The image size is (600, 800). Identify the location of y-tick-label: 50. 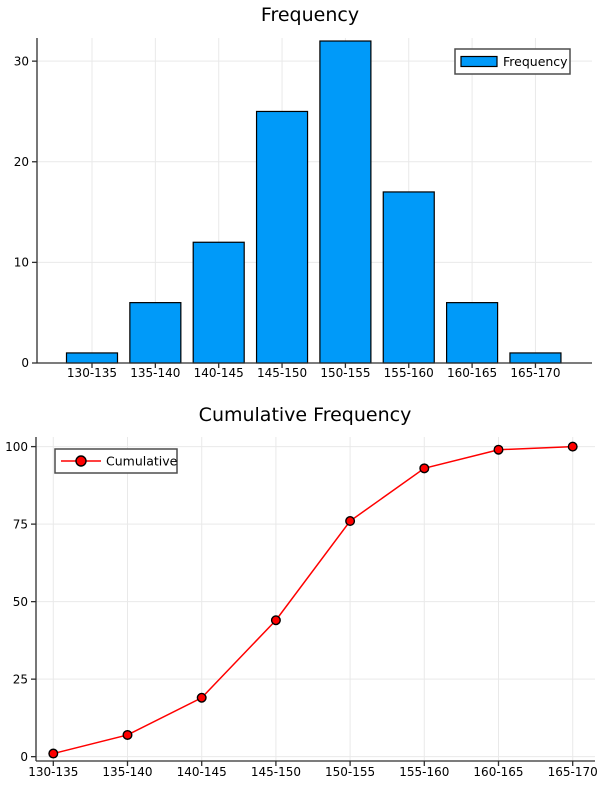
(20, 602).